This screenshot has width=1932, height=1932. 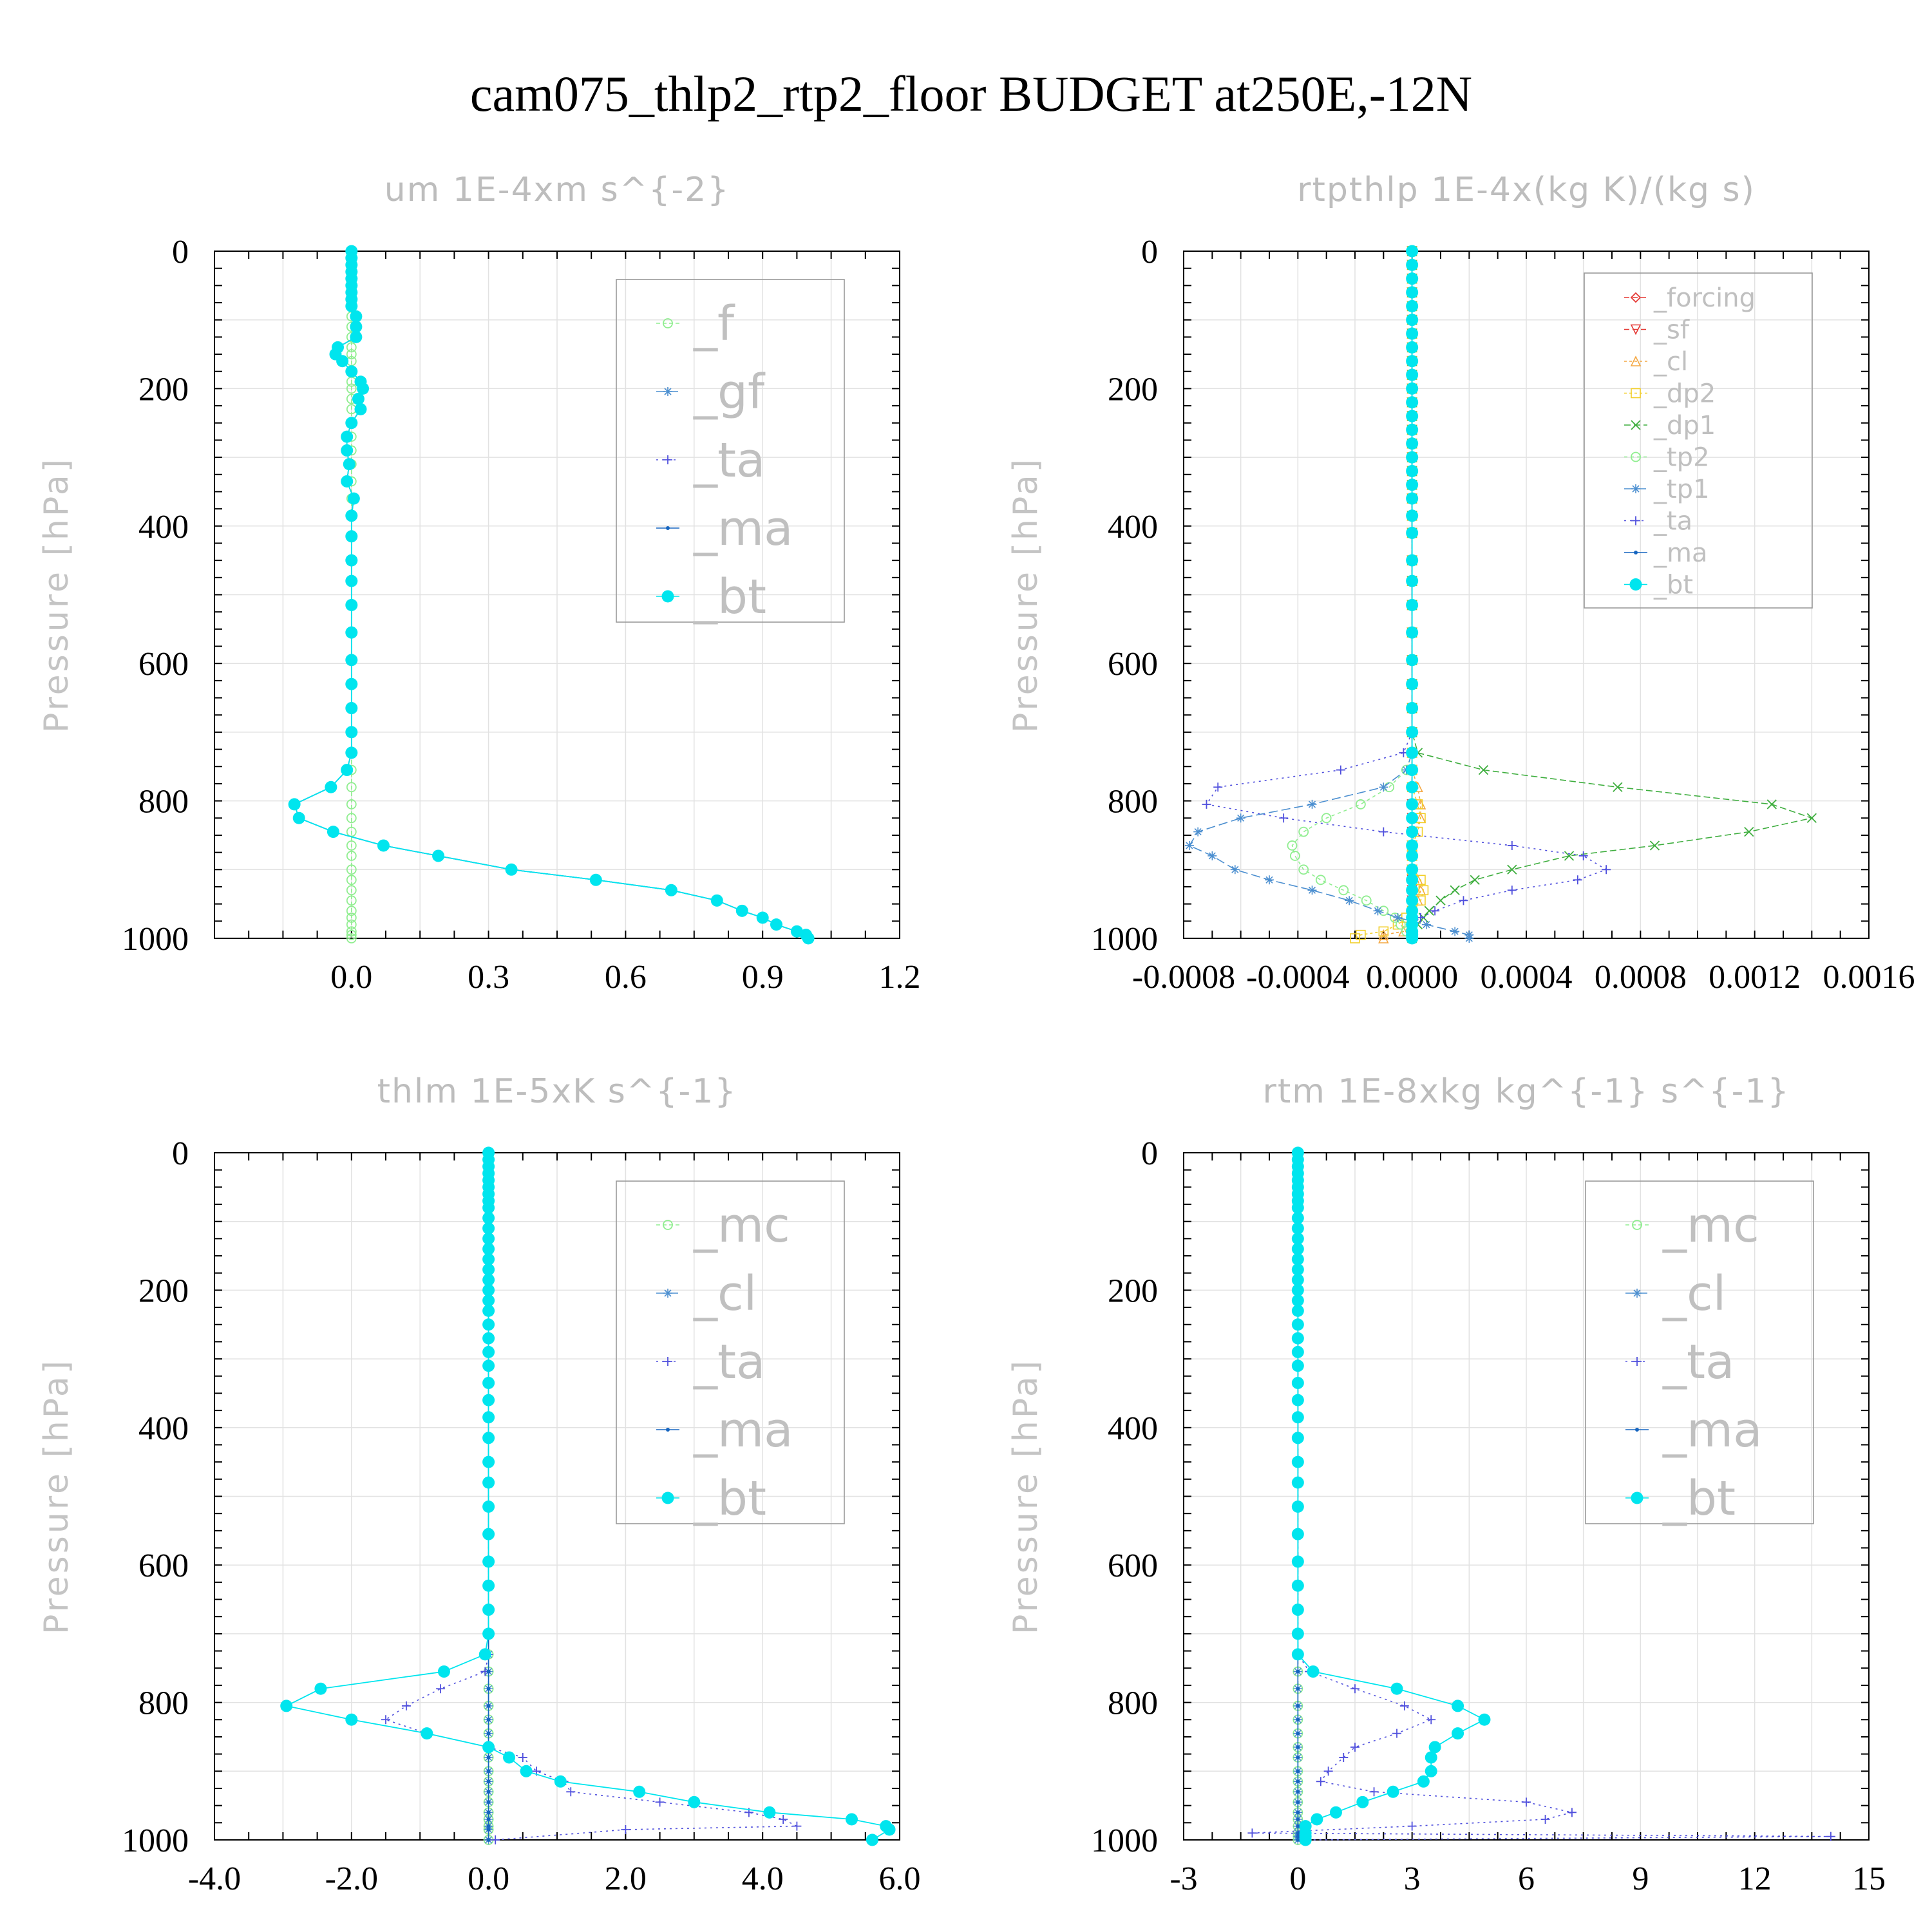 I want to click on legend-label: _forcing, so click(x=1704, y=298).